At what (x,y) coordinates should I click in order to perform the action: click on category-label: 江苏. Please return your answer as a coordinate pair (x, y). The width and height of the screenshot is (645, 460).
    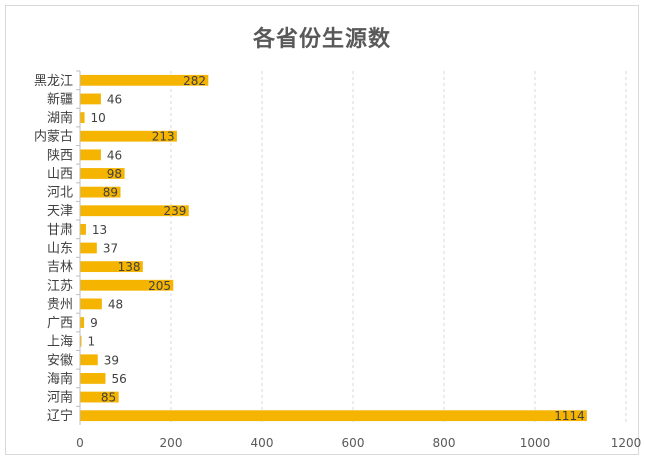
    Looking at the image, I should click on (60, 286).